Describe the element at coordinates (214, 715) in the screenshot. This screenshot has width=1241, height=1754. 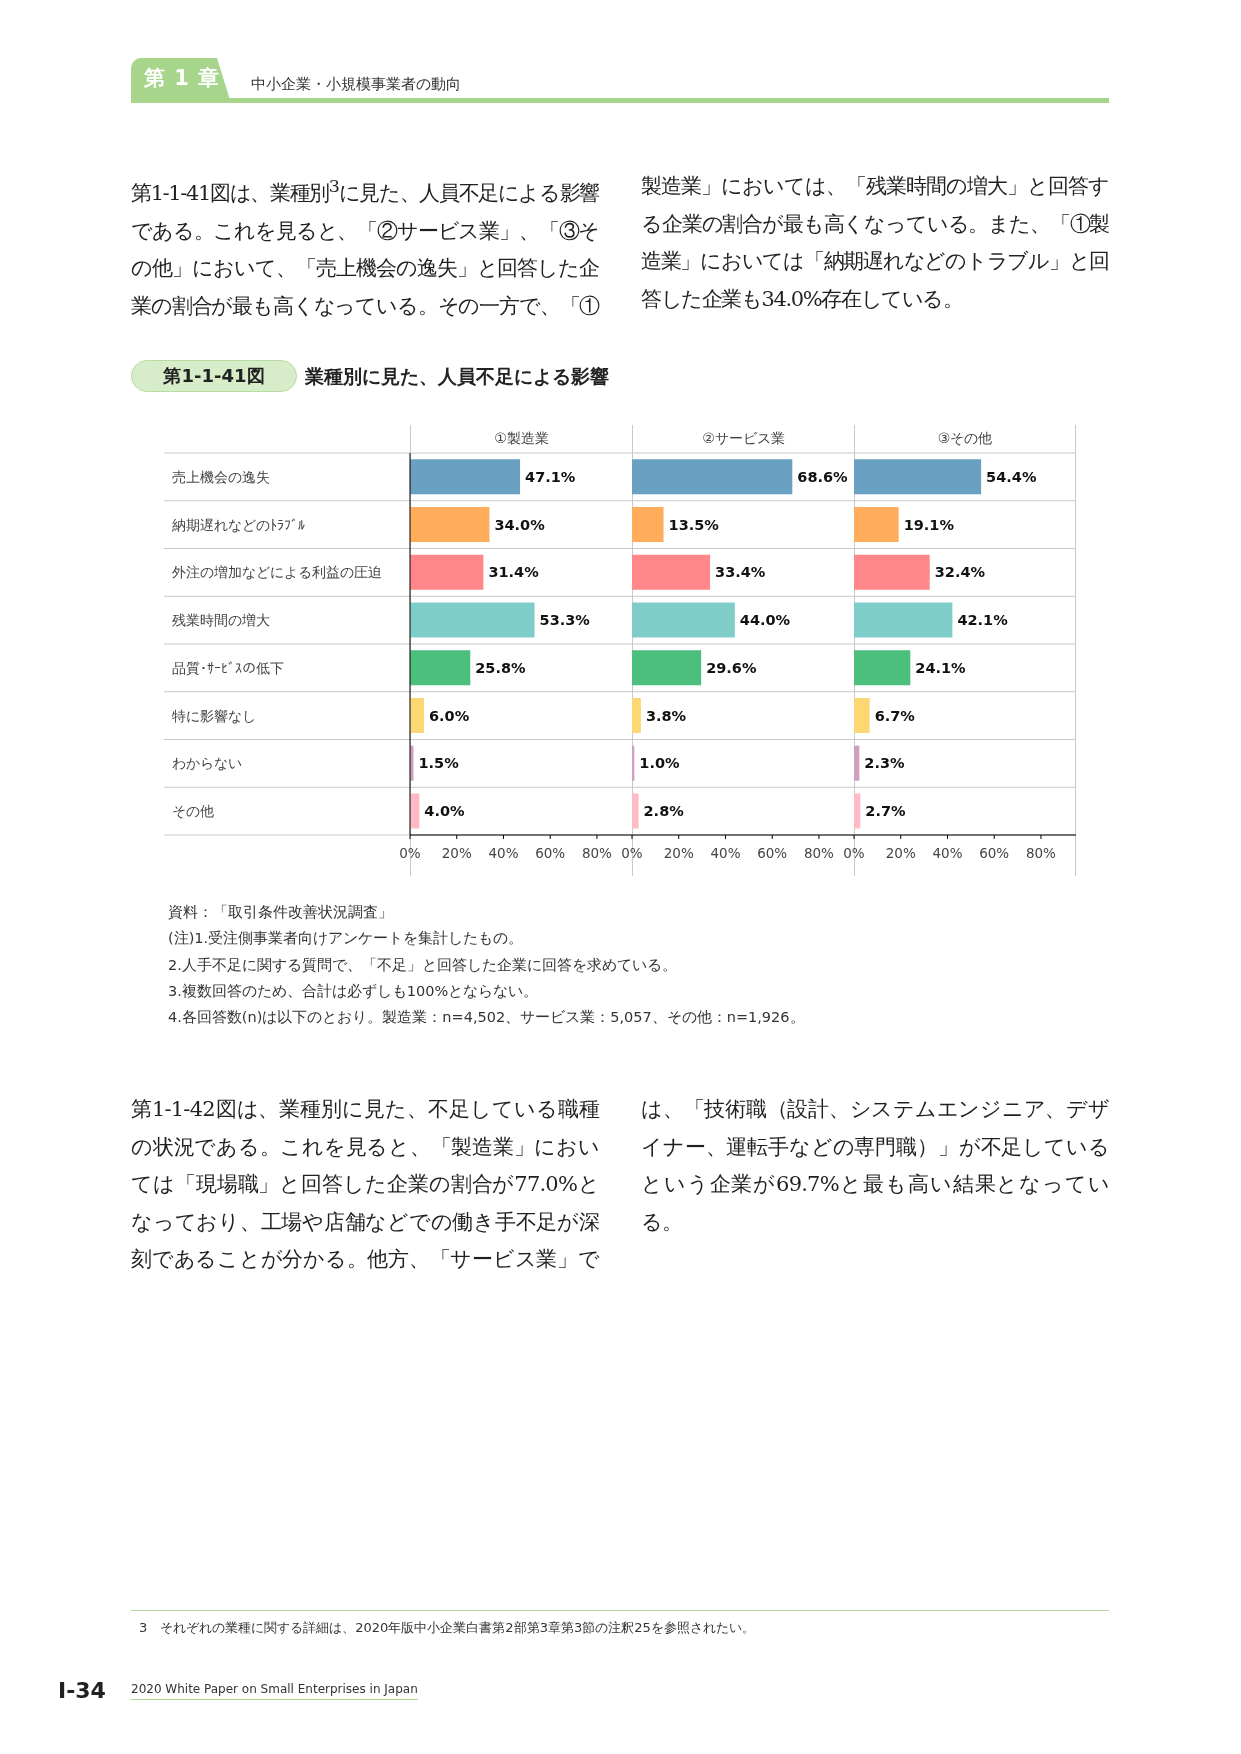
I see `y-tick-label: 特に影響なし` at that location.